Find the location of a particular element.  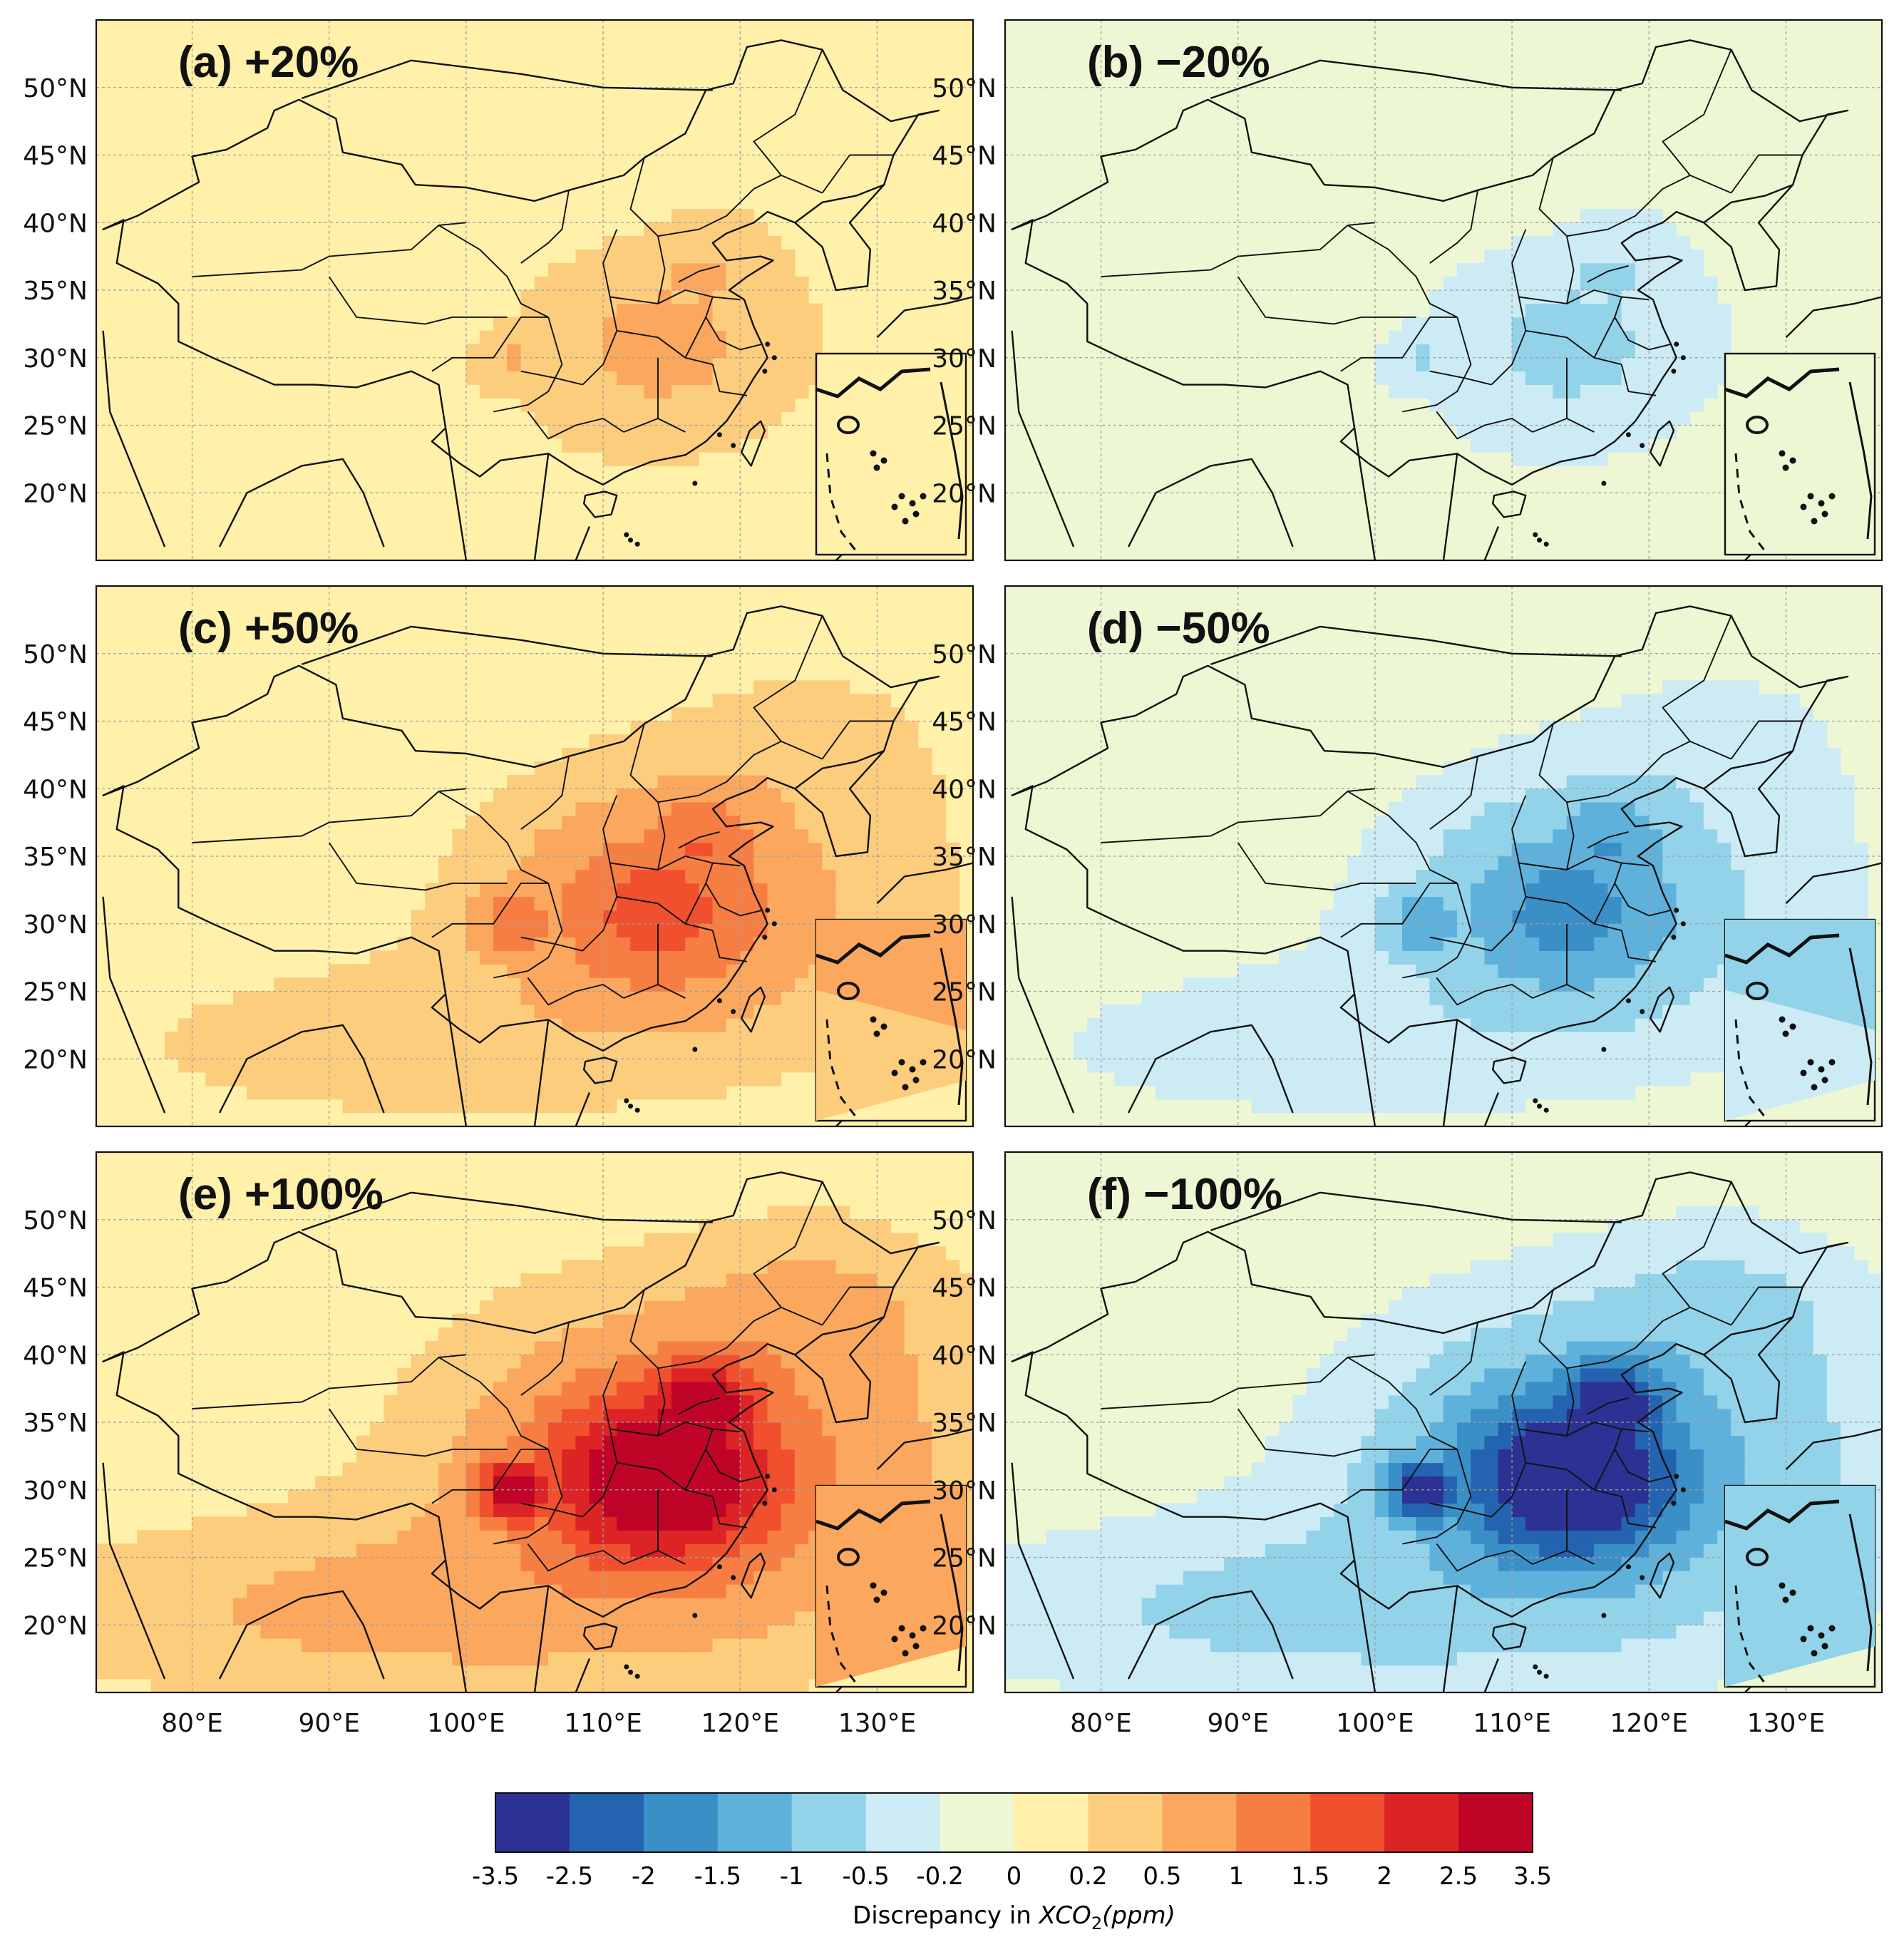

inset-island-dot is located at coordinates (923, 1062).